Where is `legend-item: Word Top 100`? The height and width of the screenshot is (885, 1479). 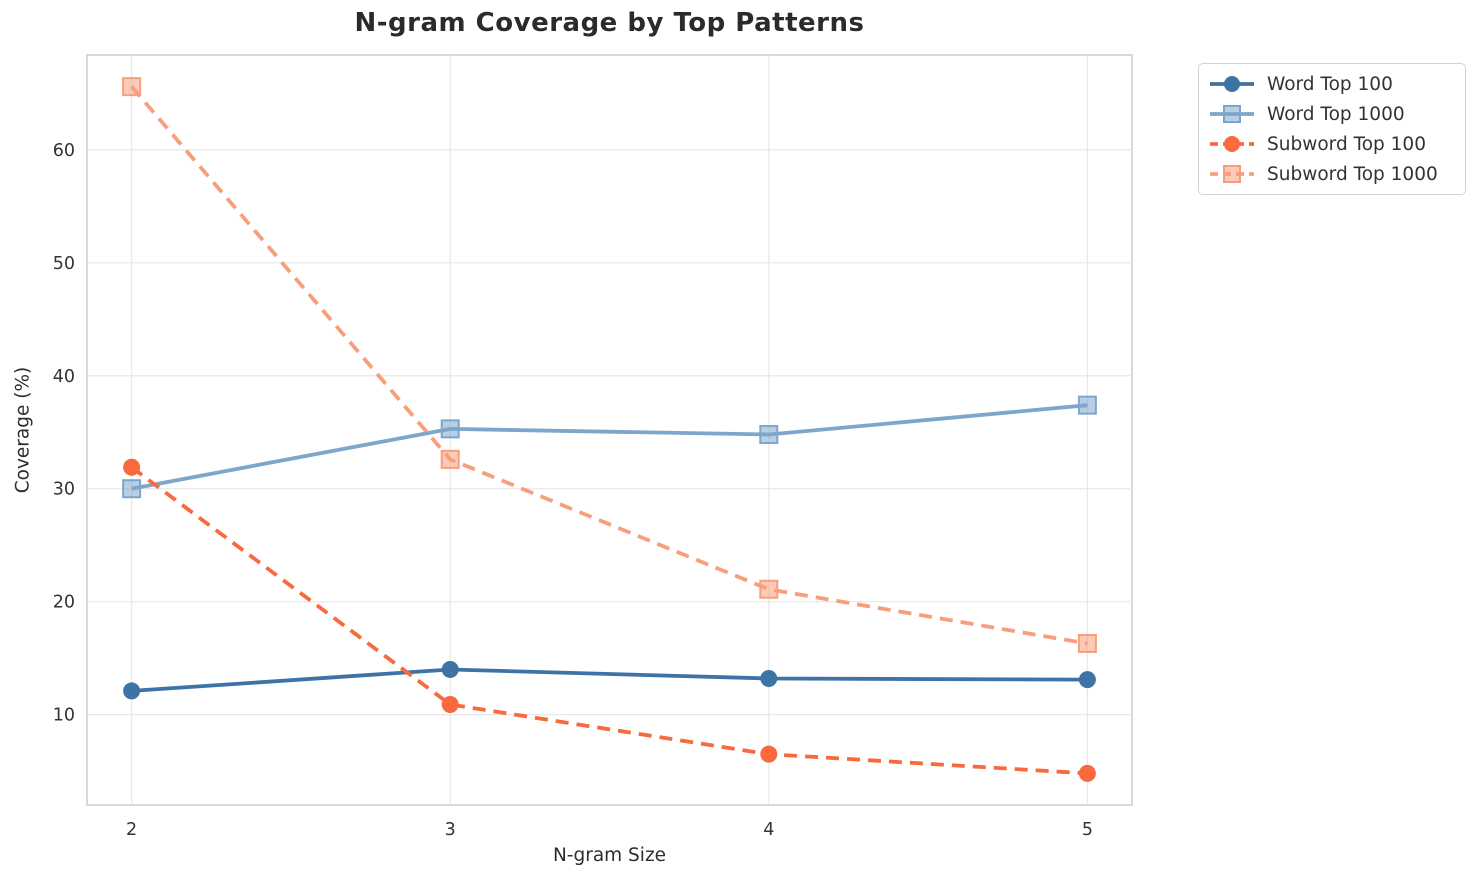 legend-item: Word Top 100 is located at coordinates (1333, 84).